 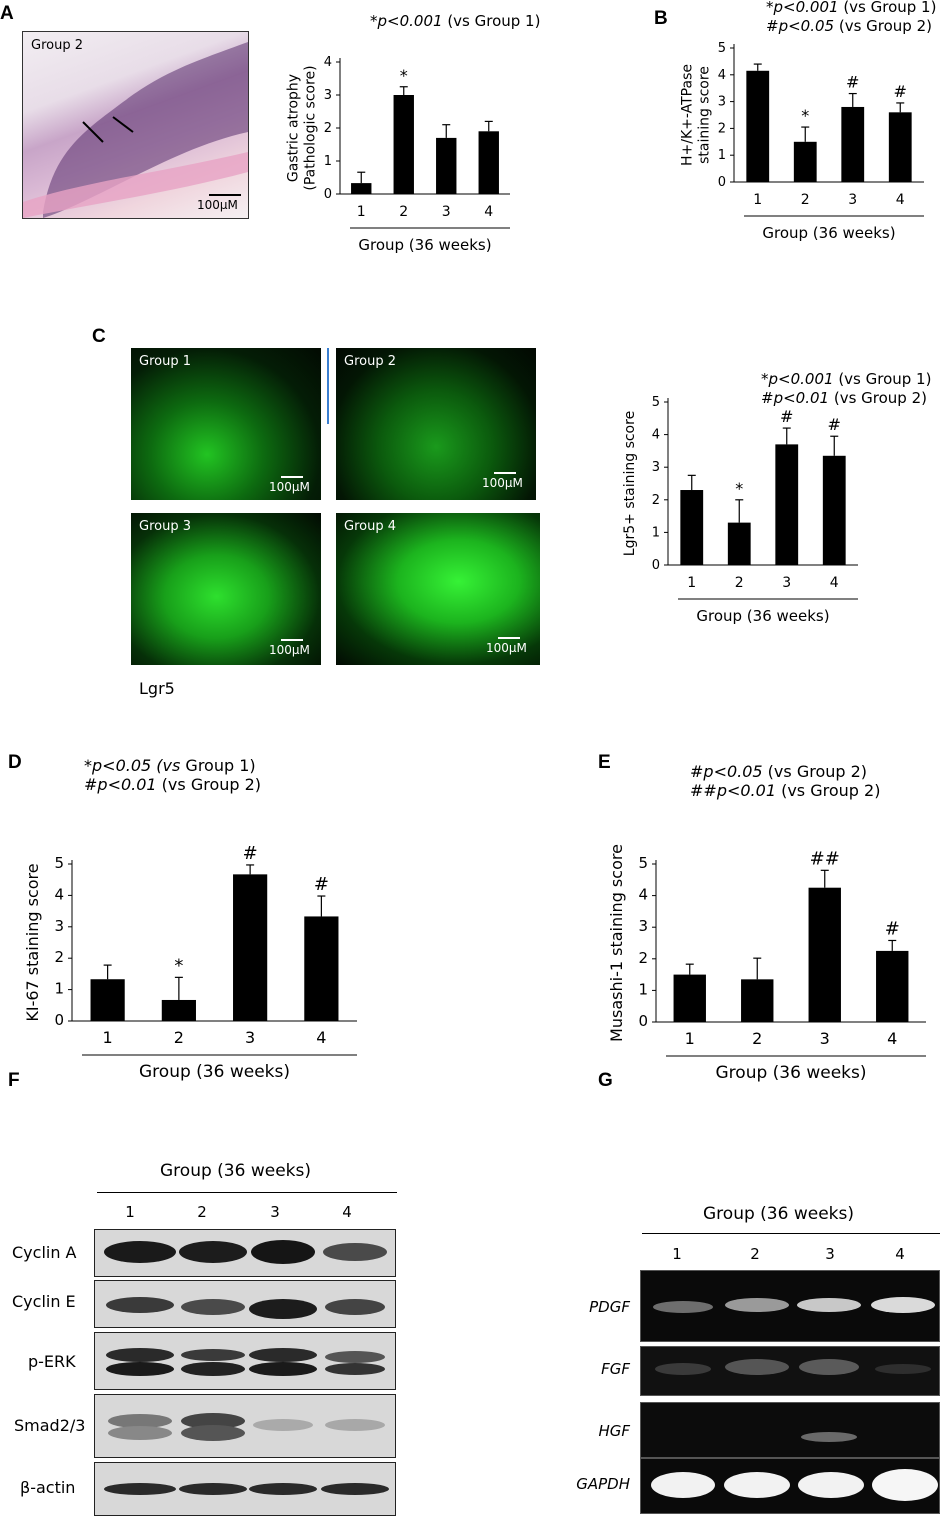 What do you see at coordinates (245, 1361) in the screenshot?
I see `blot-row-p-erk` at bounding box center [245, 1361].